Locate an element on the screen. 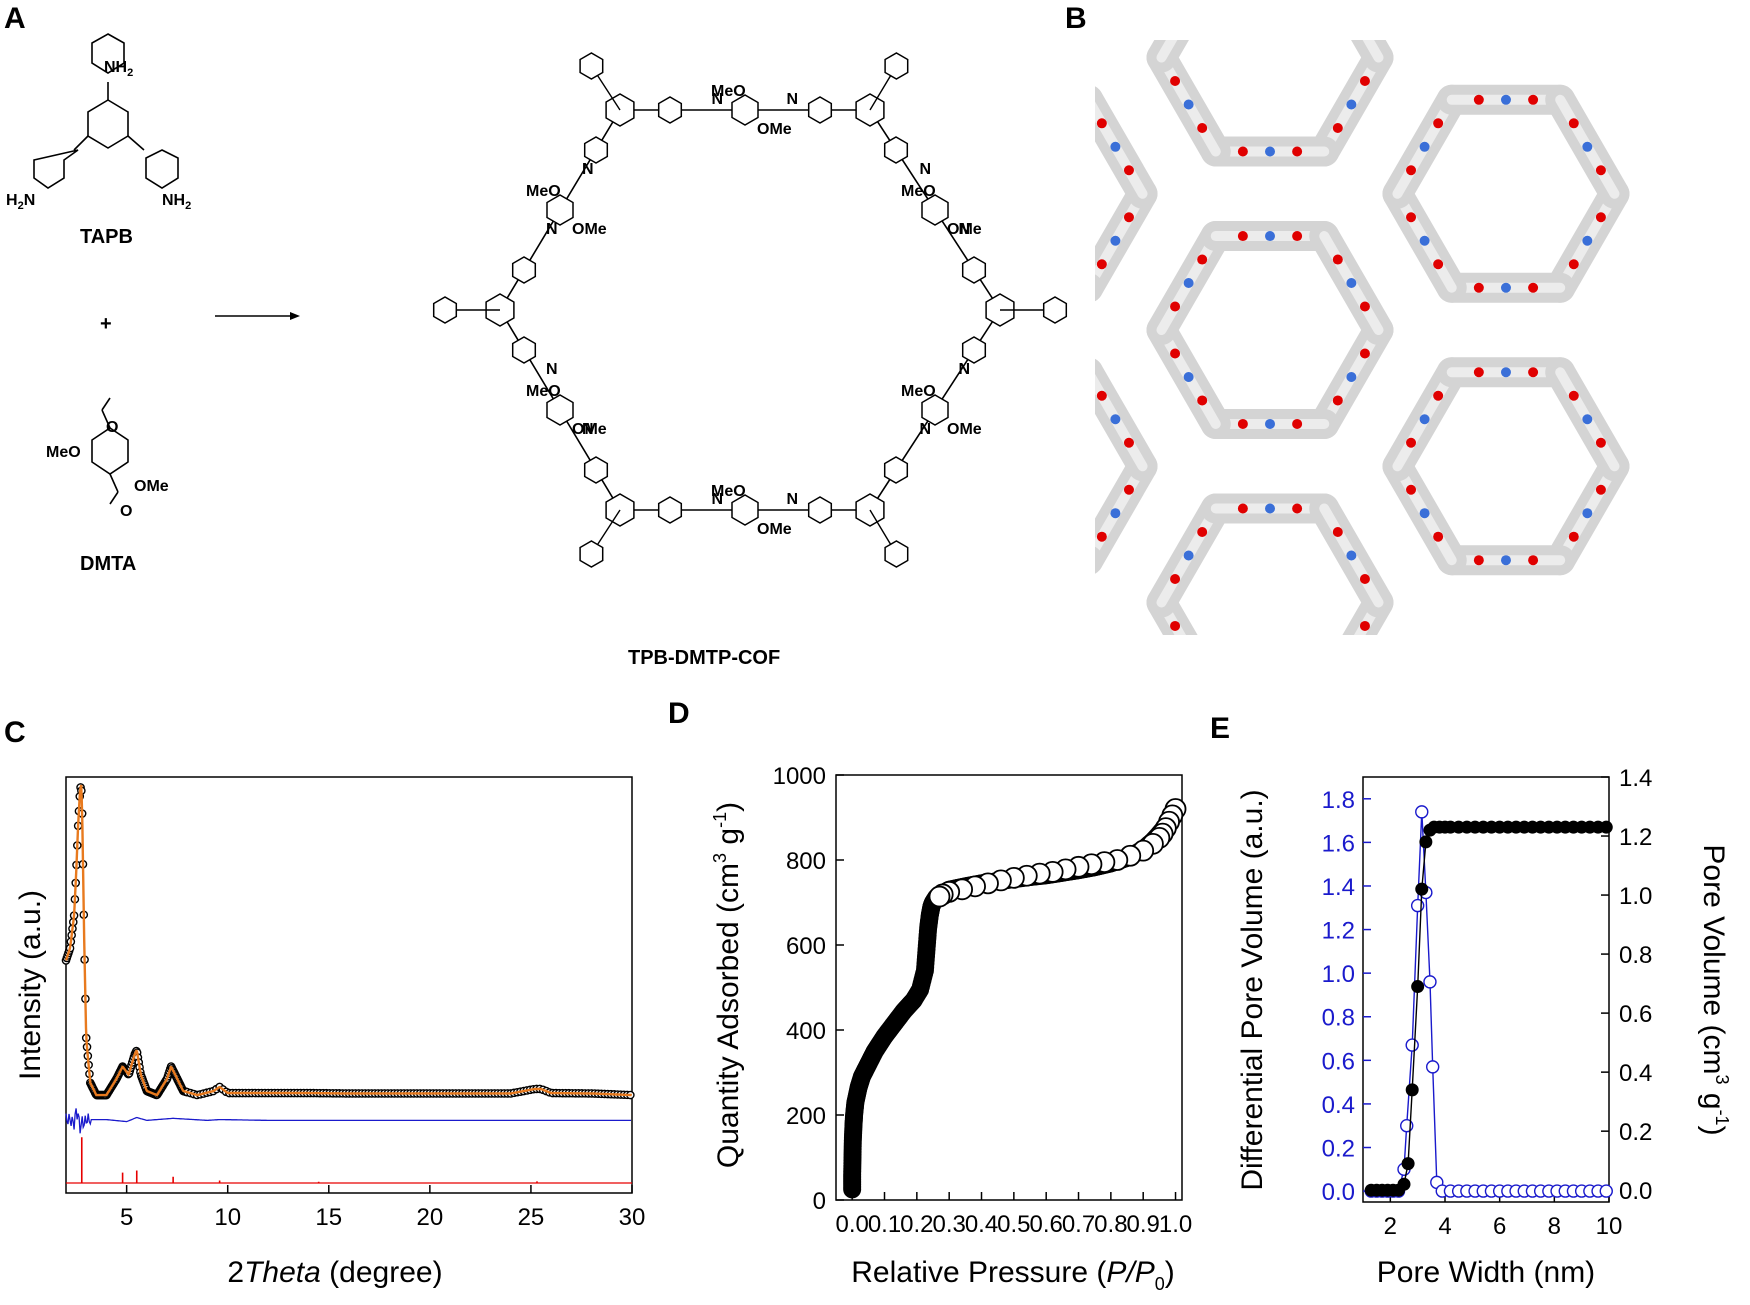  plot-e-ytick-right-label: 1.4 is located at coordinates (1635, 778).